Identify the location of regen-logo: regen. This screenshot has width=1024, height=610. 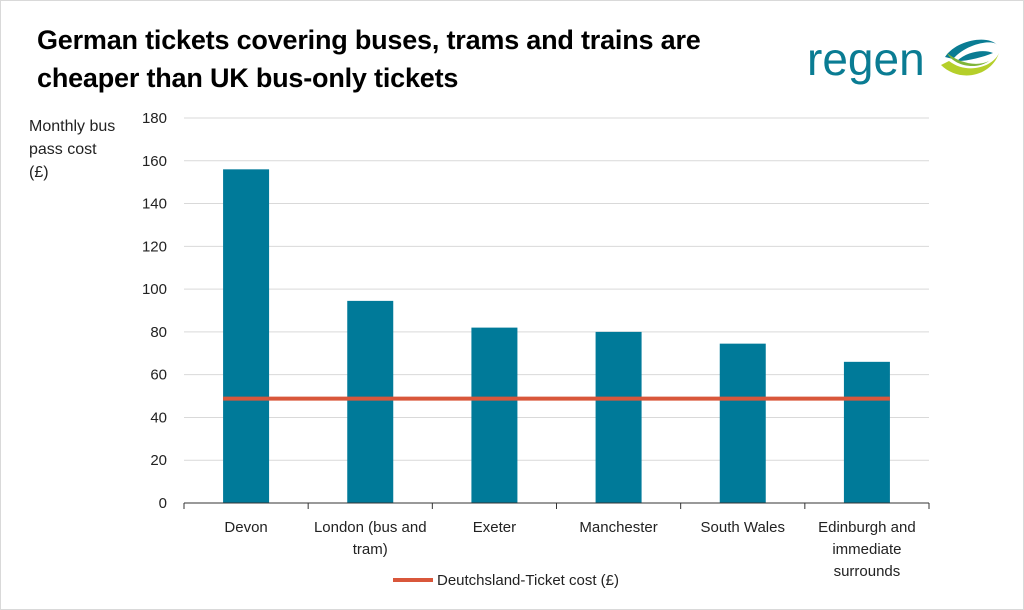
(903, 59).